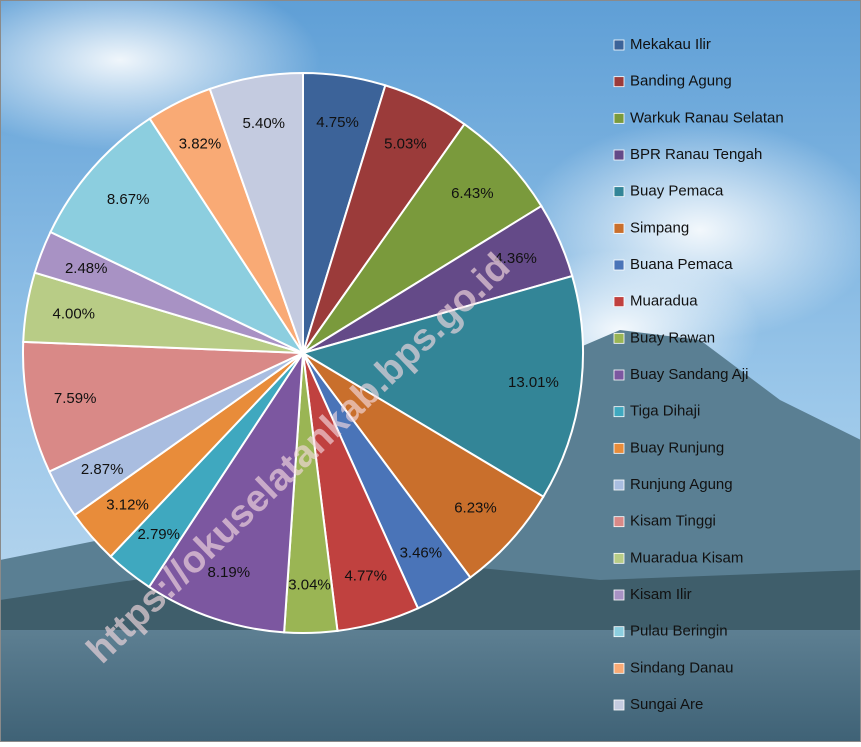 This screenshot has height=747, width=861. Describe the element at coordinates (679, 631) in the screenshot. I see `legend-label: Pulau Beringin` at that location.